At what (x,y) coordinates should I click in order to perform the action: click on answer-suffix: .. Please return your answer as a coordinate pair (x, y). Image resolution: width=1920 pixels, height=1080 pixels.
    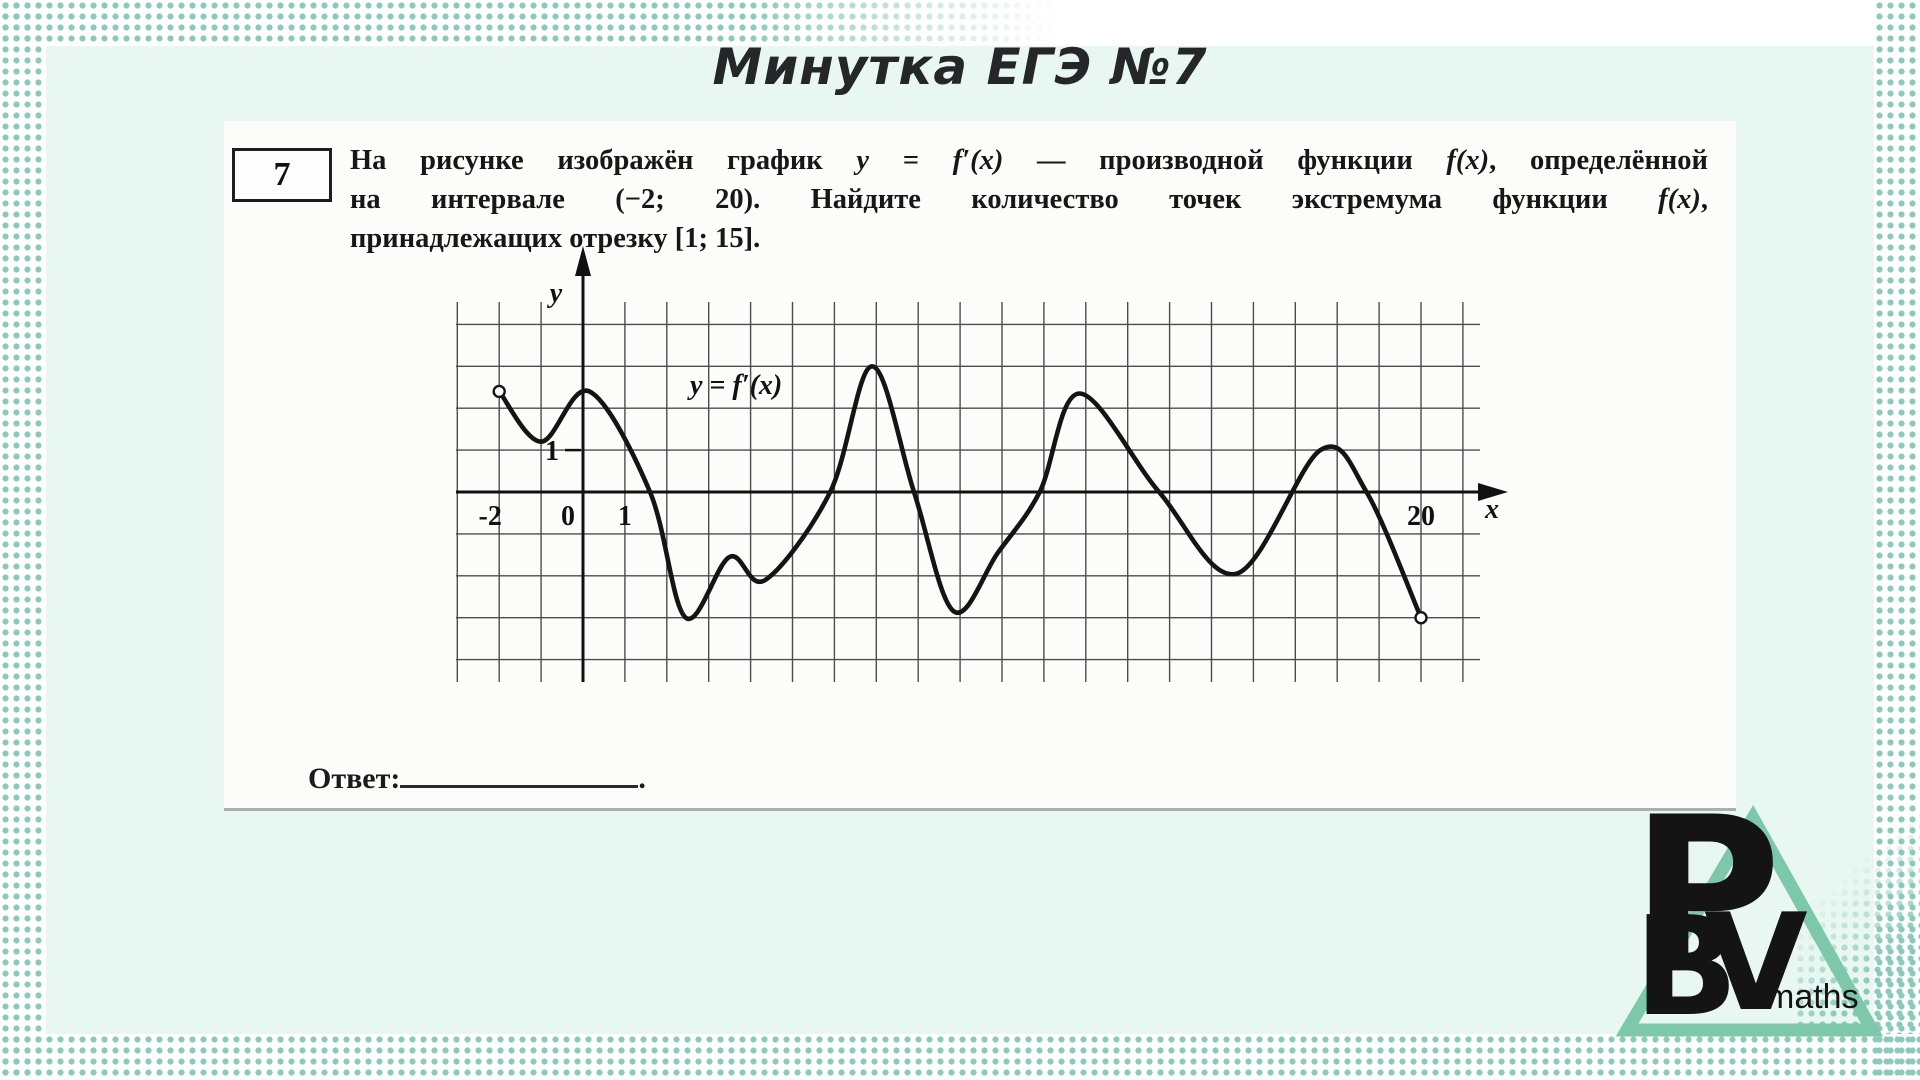
    Looking at the image, I should click on (642, 778).